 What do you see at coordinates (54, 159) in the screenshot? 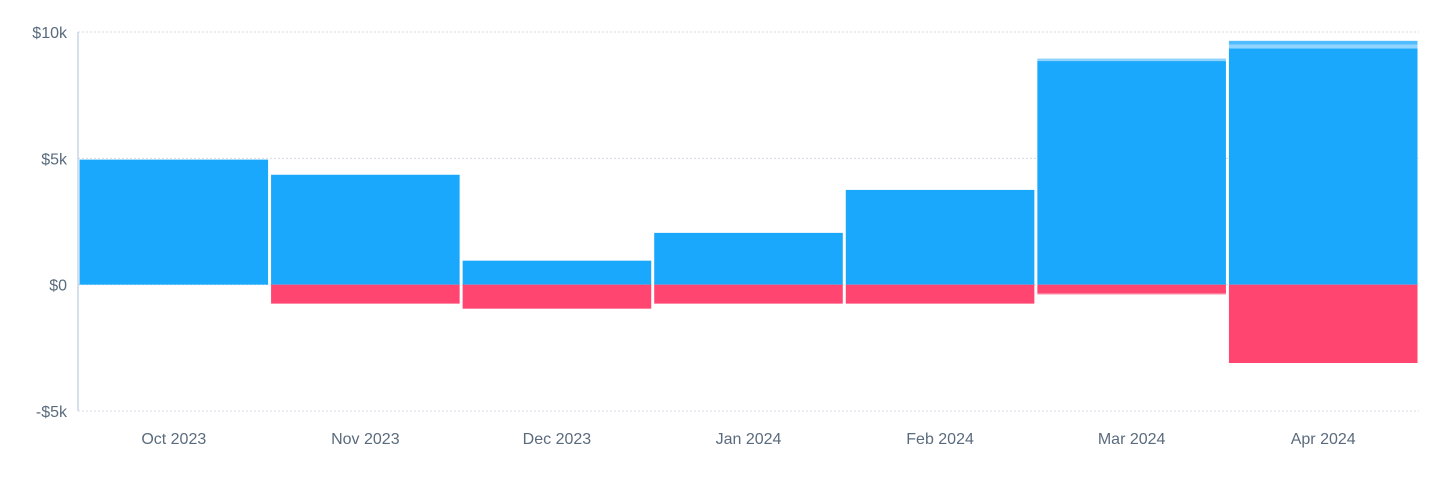
I see `y-tick-label: $5k` at bounding box center [54, 159].